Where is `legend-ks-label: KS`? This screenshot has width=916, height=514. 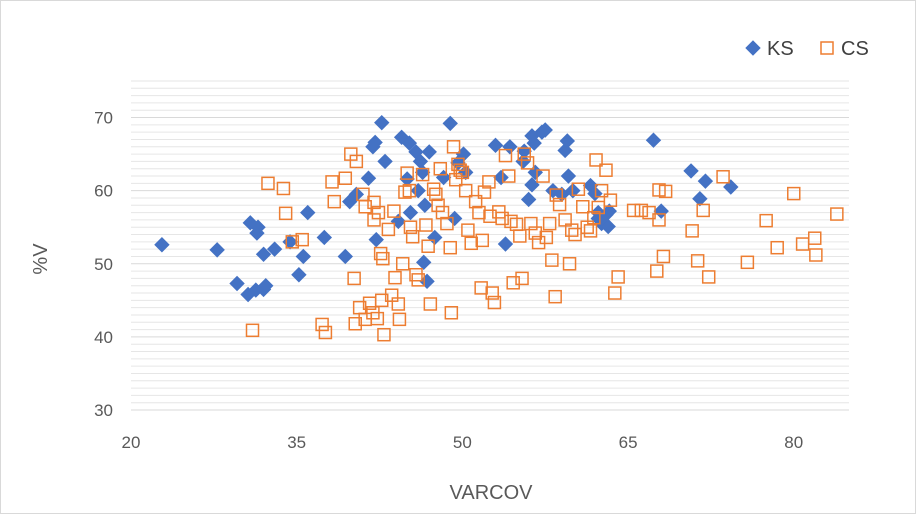
legend-ks-label: KS is located at coordinates (780, 49).